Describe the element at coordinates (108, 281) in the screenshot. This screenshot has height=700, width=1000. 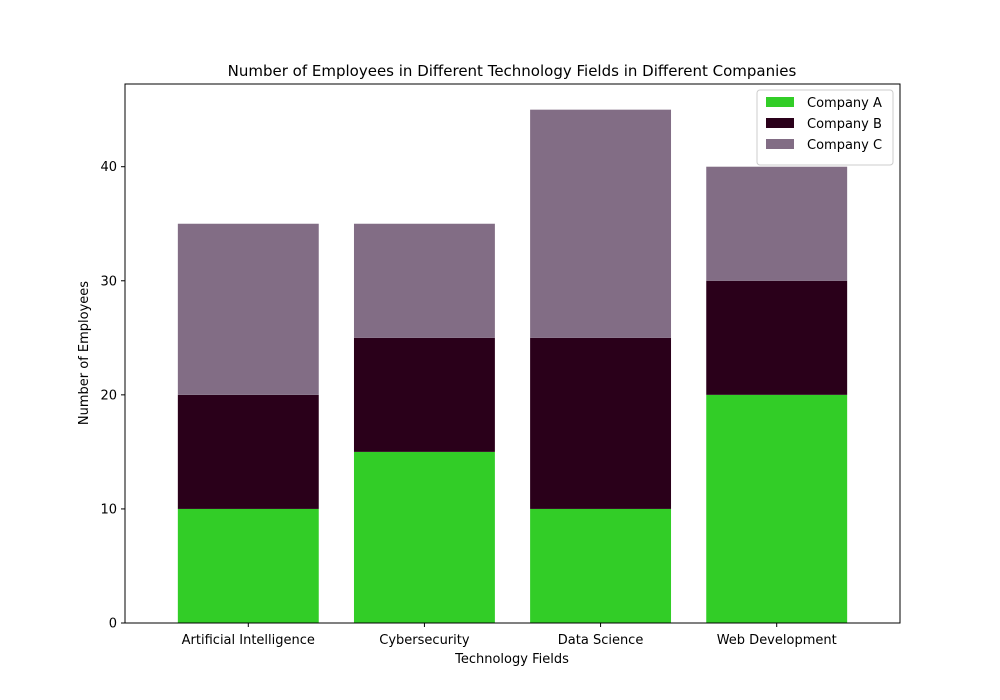
I see `y-tick-label: 30` at that location.